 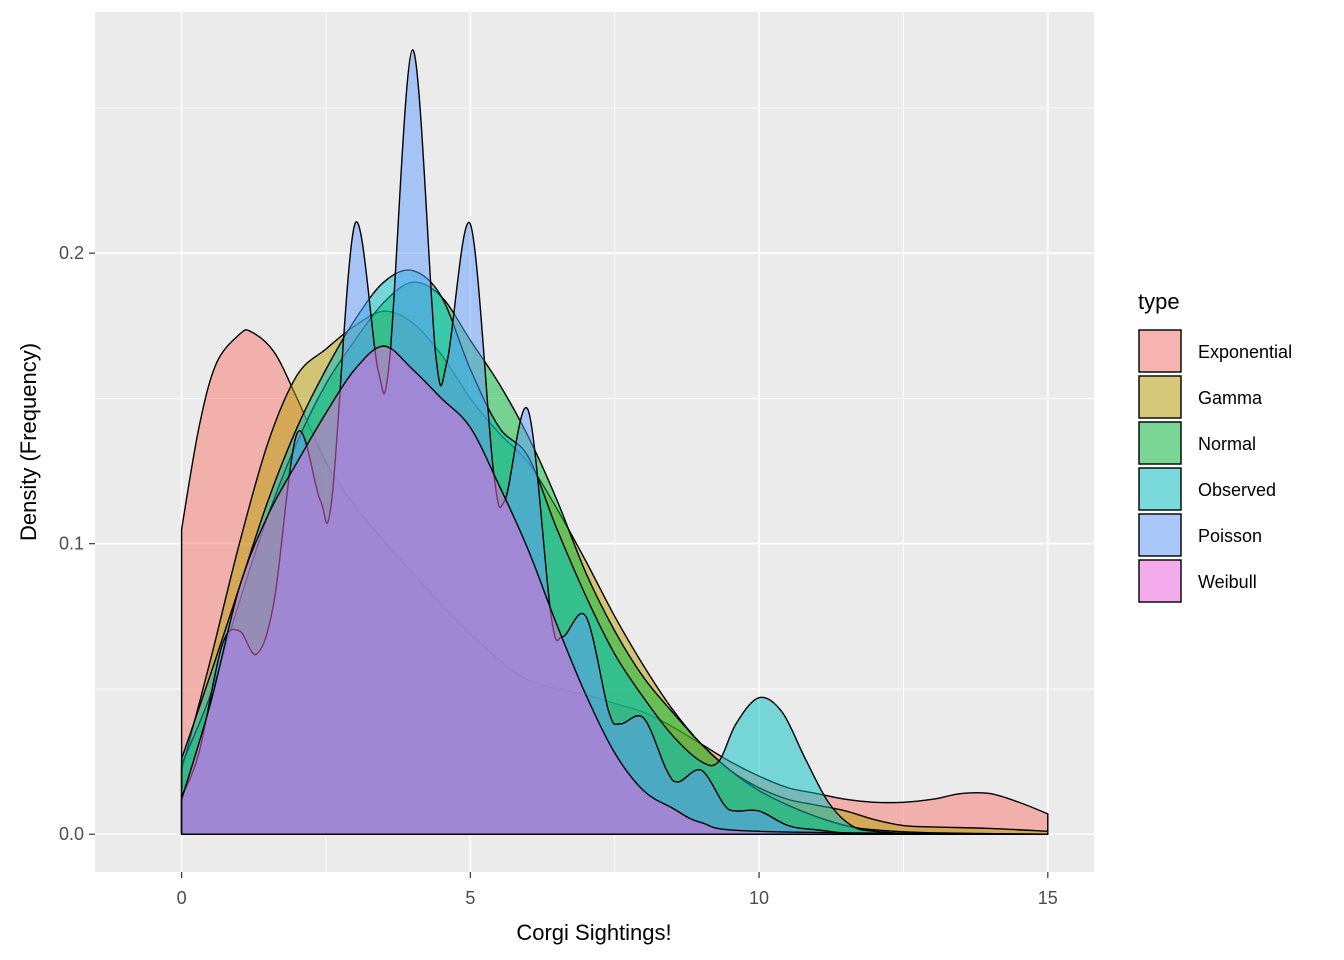 What do you see at coordinates (1230, 536) in the screenshot?
I see `legend-label-poisson: Poisson` at bounding box center [1230, 536].